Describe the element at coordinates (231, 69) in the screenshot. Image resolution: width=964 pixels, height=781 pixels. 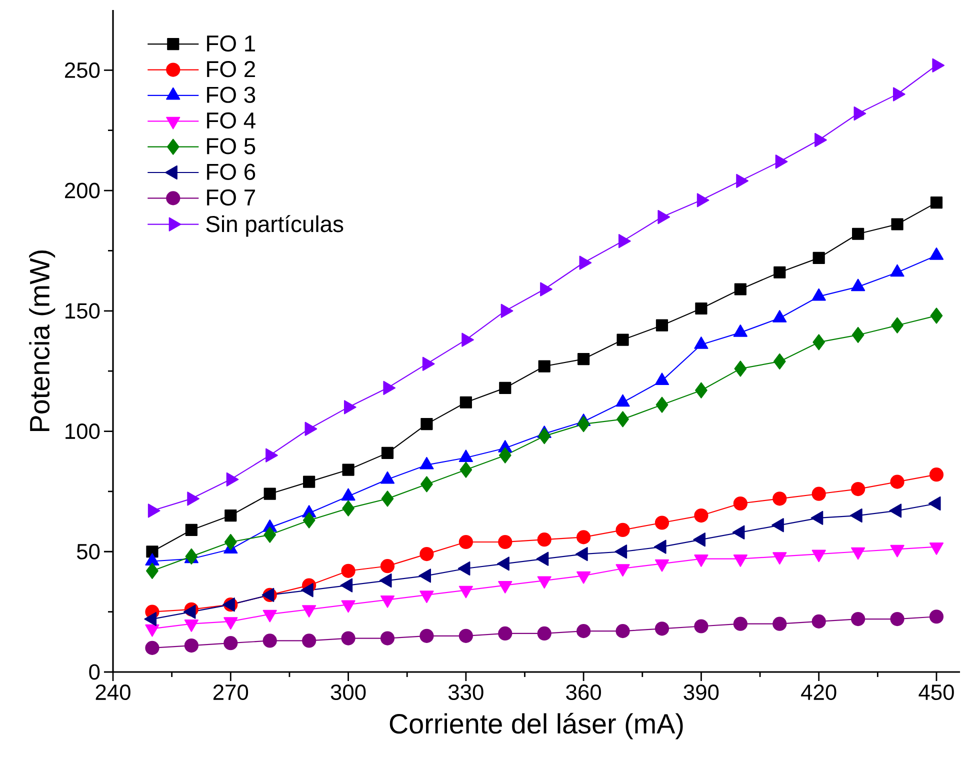
I see `legend-label: FO 2` at that location.